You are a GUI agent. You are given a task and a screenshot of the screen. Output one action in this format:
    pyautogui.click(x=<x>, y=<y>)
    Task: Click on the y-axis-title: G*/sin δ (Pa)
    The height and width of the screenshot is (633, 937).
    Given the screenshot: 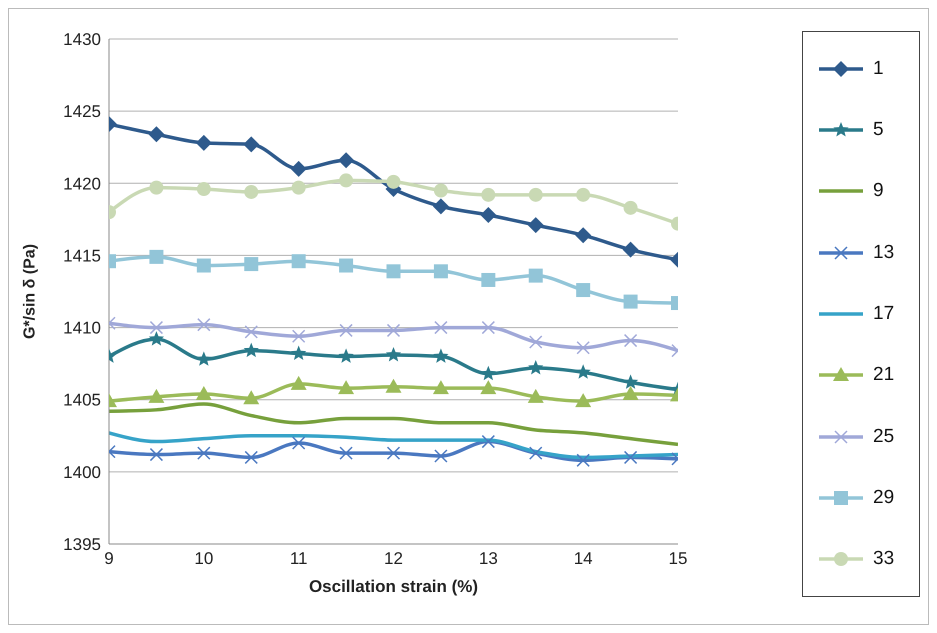 What is the action you would take?
    pyautogui.click(x=30, y=292)
    